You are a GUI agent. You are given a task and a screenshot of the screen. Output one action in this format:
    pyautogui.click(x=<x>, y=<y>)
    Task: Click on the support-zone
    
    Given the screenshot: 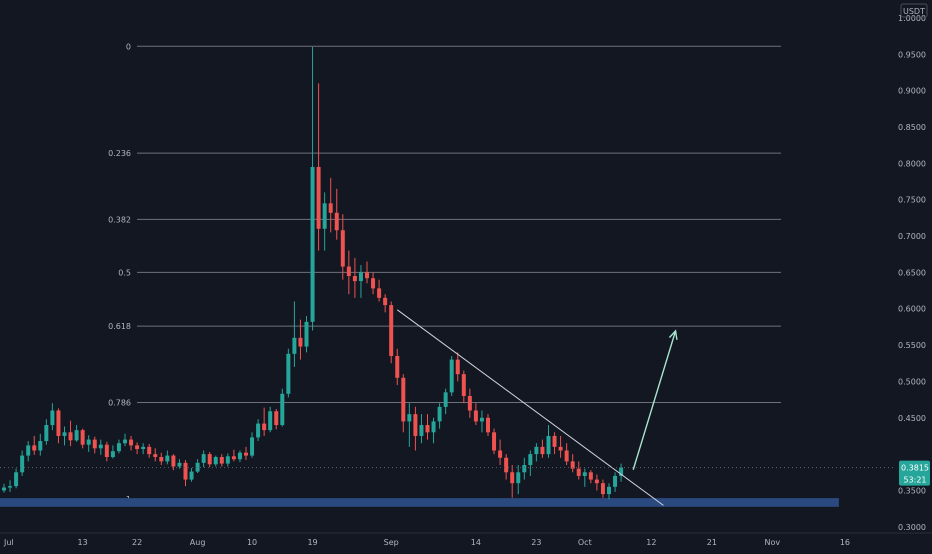 What is the action you would take?
    pyautogui.click(x=419, y=502)
    